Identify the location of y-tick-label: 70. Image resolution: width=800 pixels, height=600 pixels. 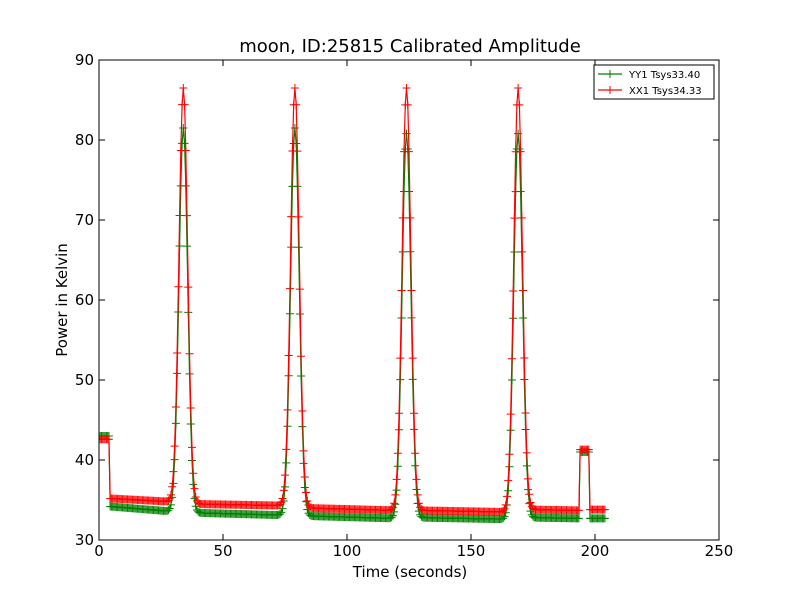
(84, 220).